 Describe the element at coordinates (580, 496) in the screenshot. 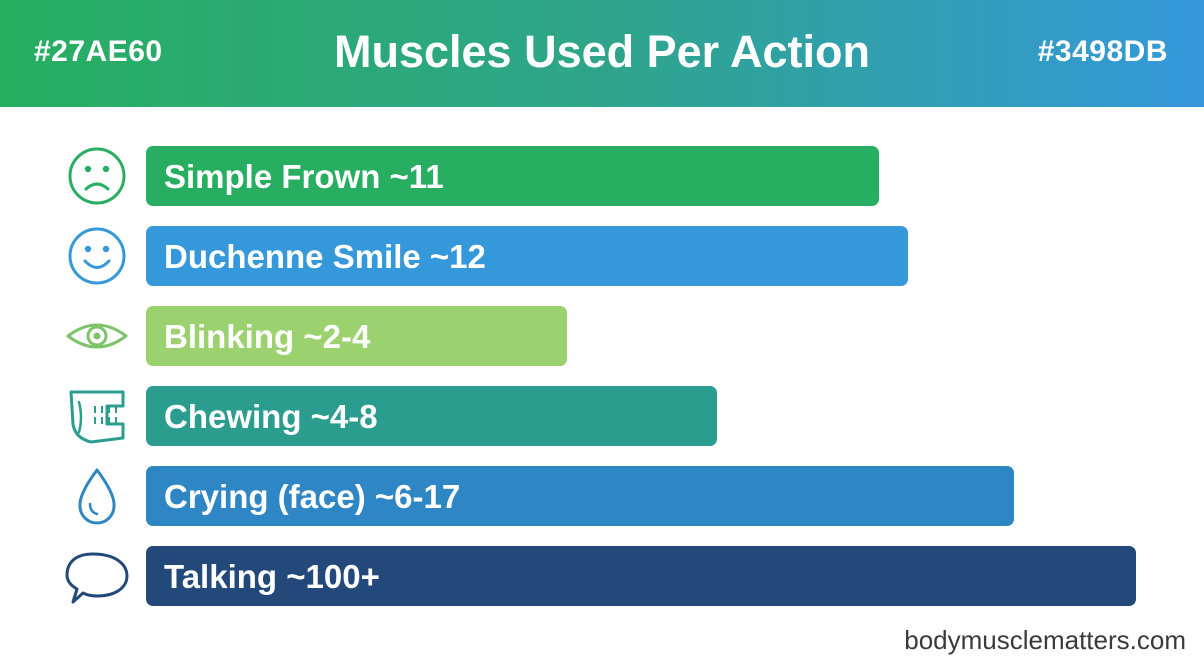

I see `bar-crying-face` at that location.